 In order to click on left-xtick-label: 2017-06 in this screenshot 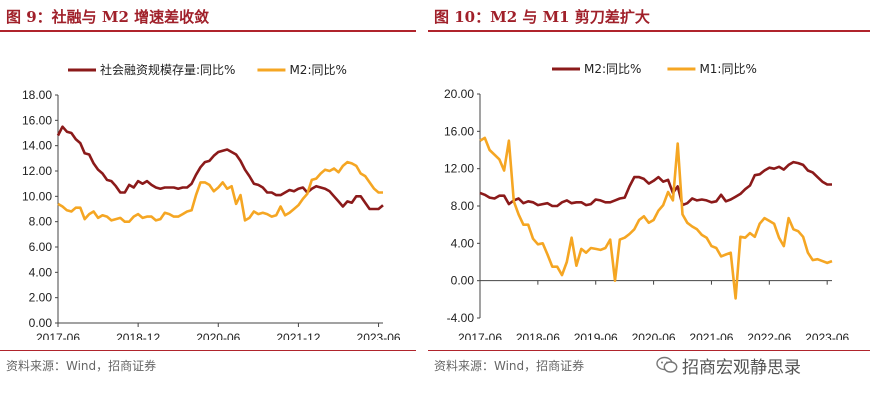, I will do `click(58, 335)`.